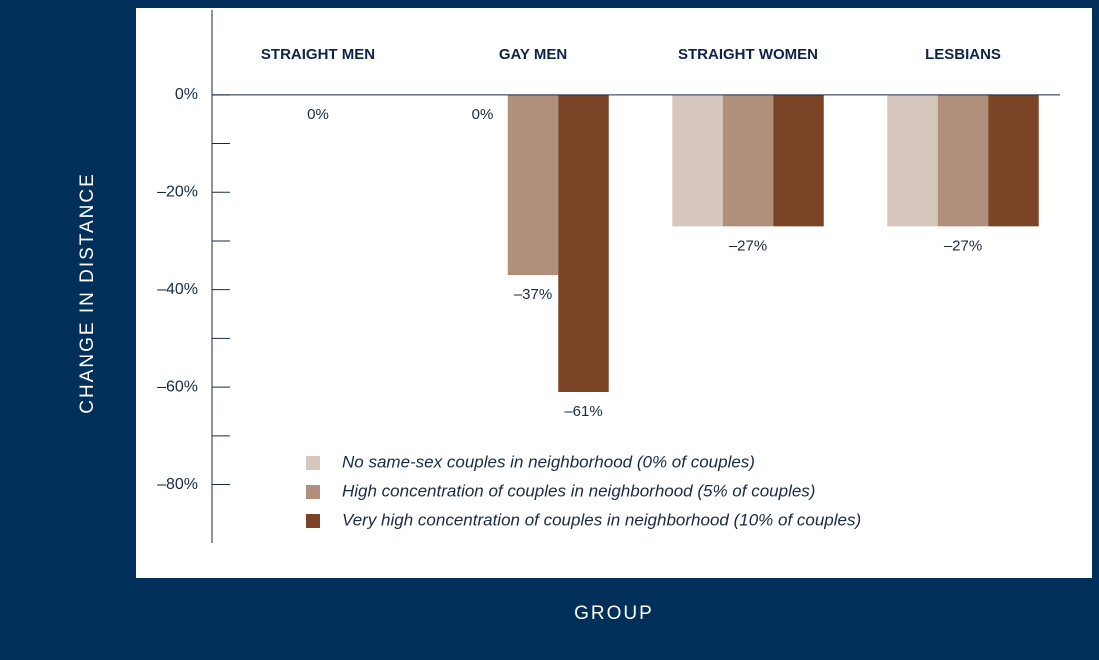 The image size is (1099, 660). I want to click on category-label: STRAIGHT MEN, so click(318, 54).